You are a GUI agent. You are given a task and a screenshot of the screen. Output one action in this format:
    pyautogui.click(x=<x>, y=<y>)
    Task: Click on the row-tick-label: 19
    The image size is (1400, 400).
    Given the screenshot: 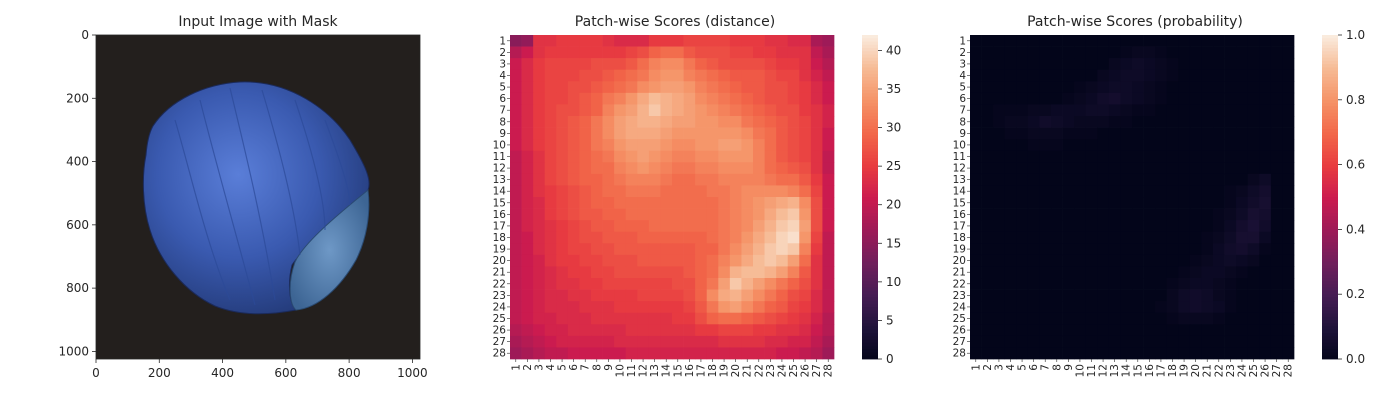 What is the action you would take?
    pyautogui.click(x=499, y=250)
    